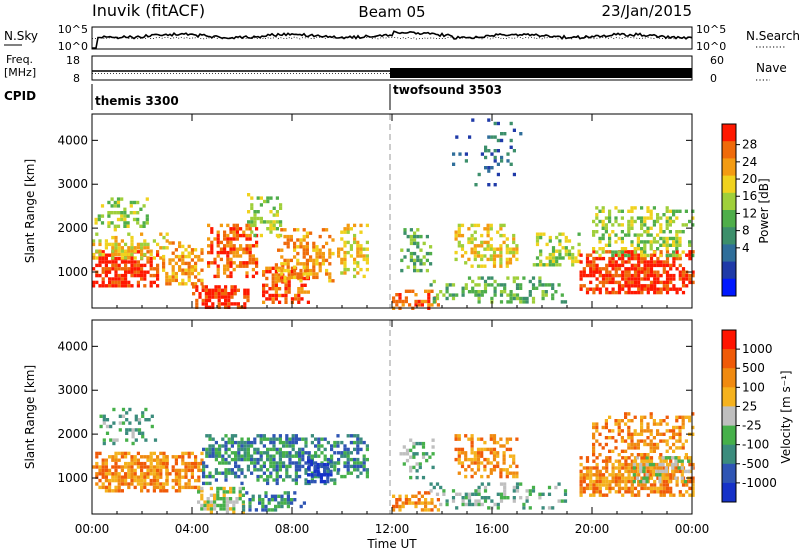 This screenshot has height=554, width=800. Describe the element at coordinates (749, 406) in the screenshot. I see `colorbar-tick-label: 25` at that location.